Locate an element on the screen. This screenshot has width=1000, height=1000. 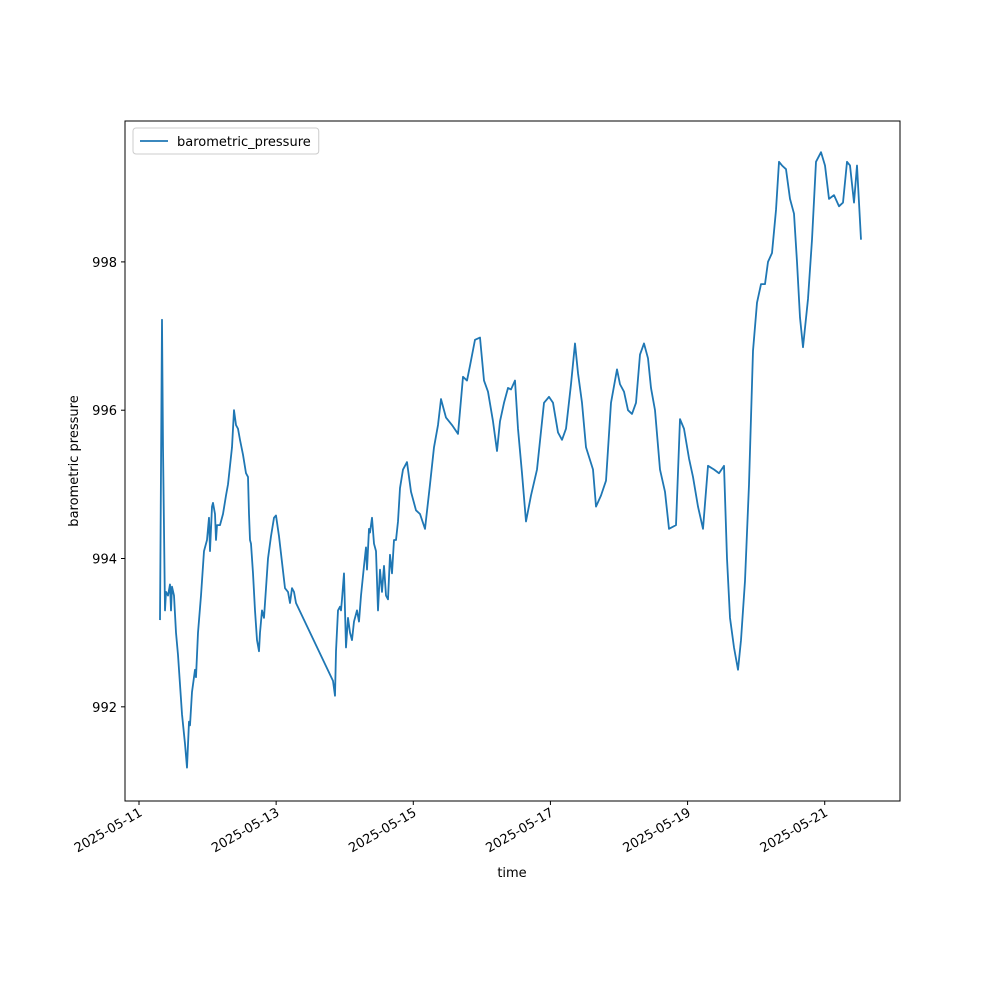
x-tick-label: 2025-05-19 is located at coordinates (657, 830).